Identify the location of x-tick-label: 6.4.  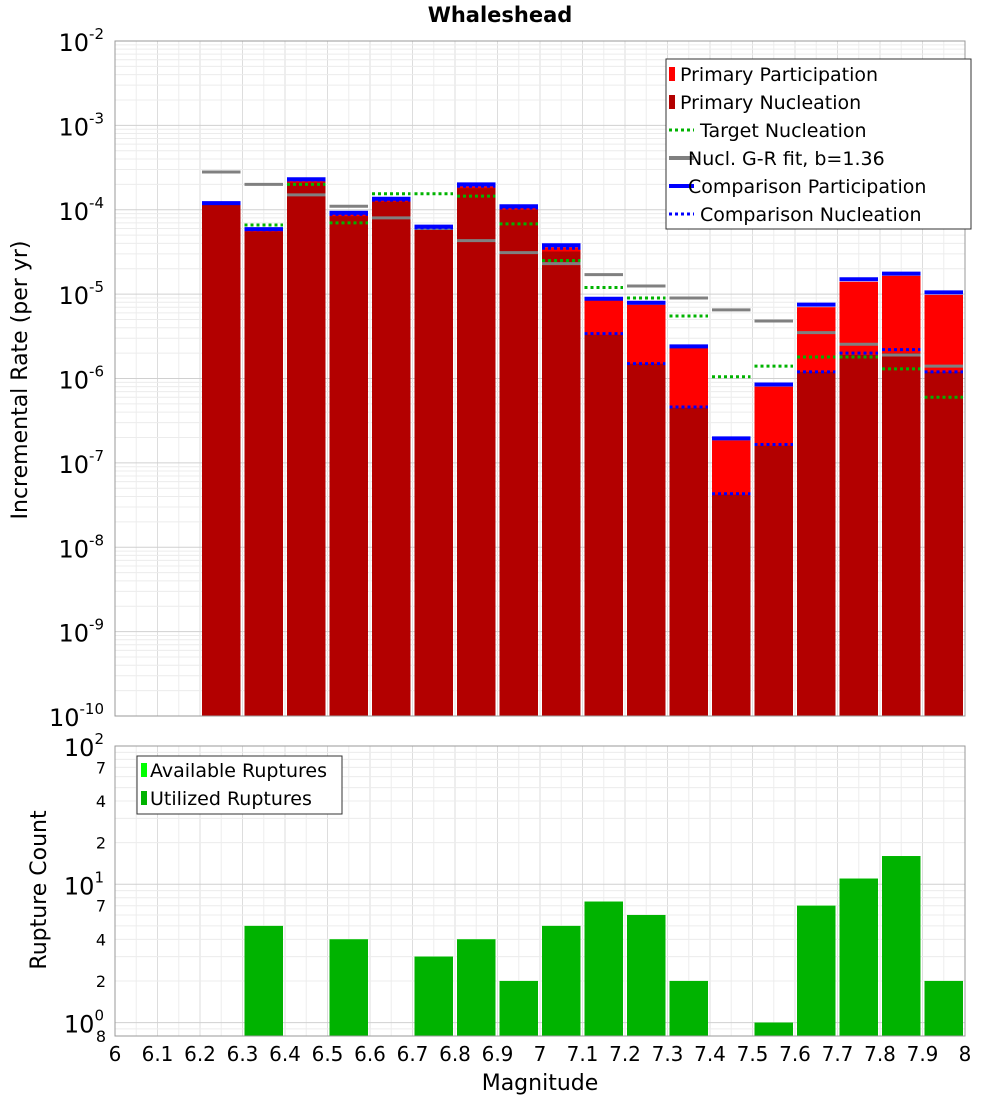
(285, 1054).